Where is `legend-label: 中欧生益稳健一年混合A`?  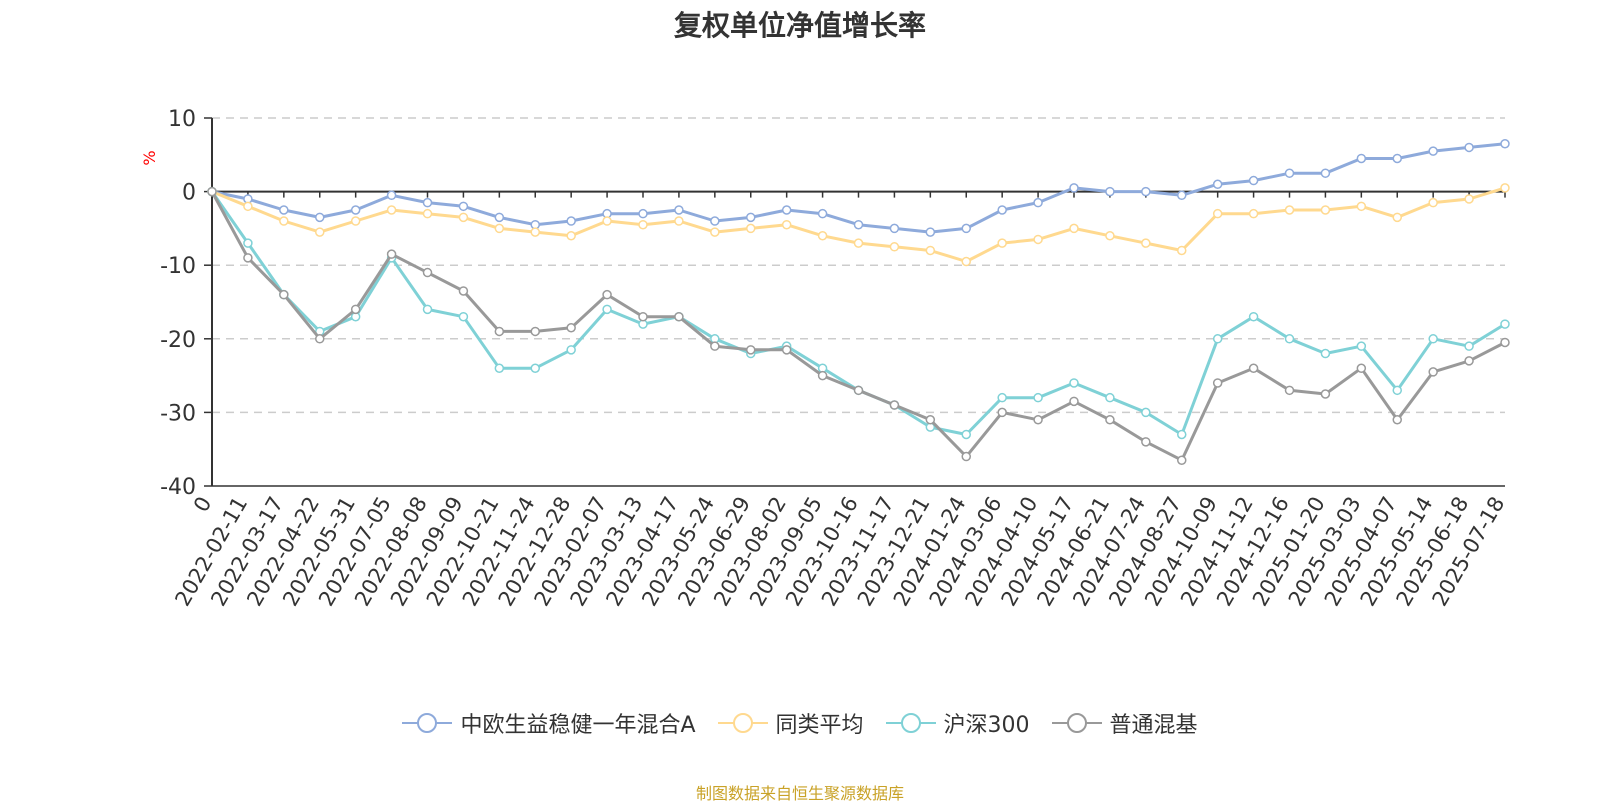
legend-label: 中欧生益稳健一年混合A is located at coordinates (578, 725).